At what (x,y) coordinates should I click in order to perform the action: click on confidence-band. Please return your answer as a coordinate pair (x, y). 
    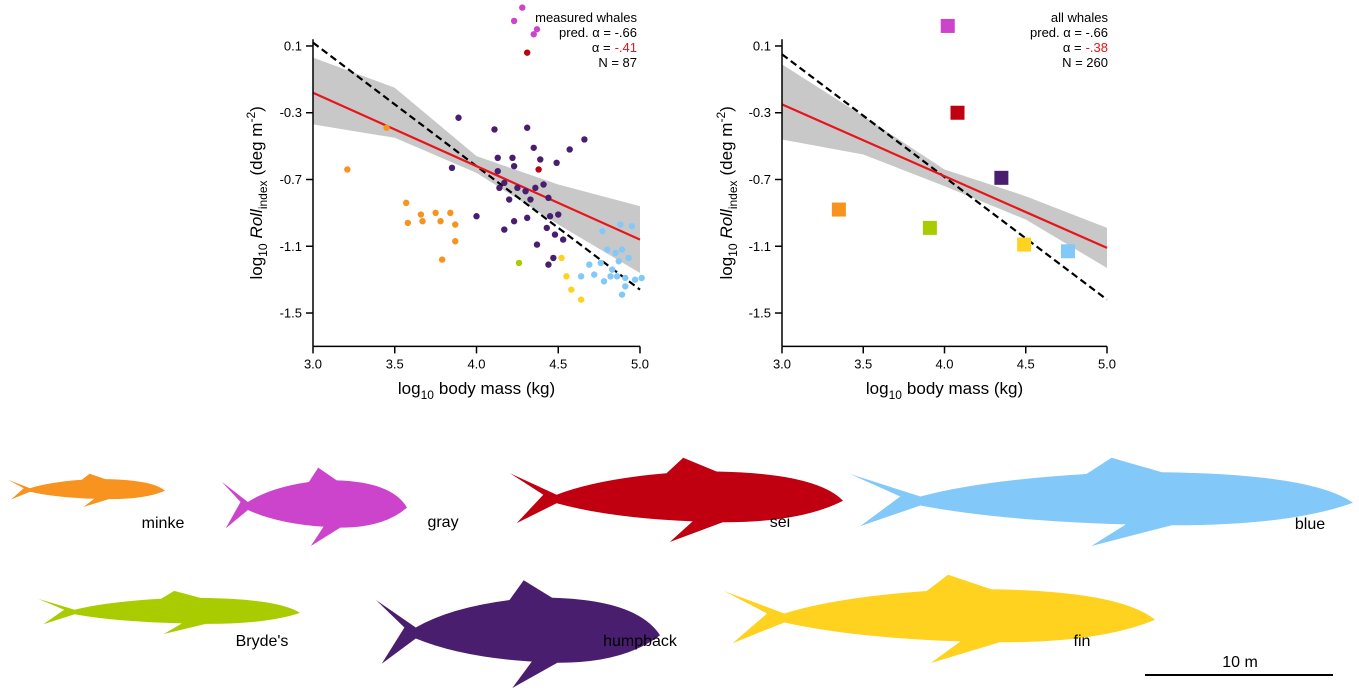
    Looking at the image, I should click on (944, 166).